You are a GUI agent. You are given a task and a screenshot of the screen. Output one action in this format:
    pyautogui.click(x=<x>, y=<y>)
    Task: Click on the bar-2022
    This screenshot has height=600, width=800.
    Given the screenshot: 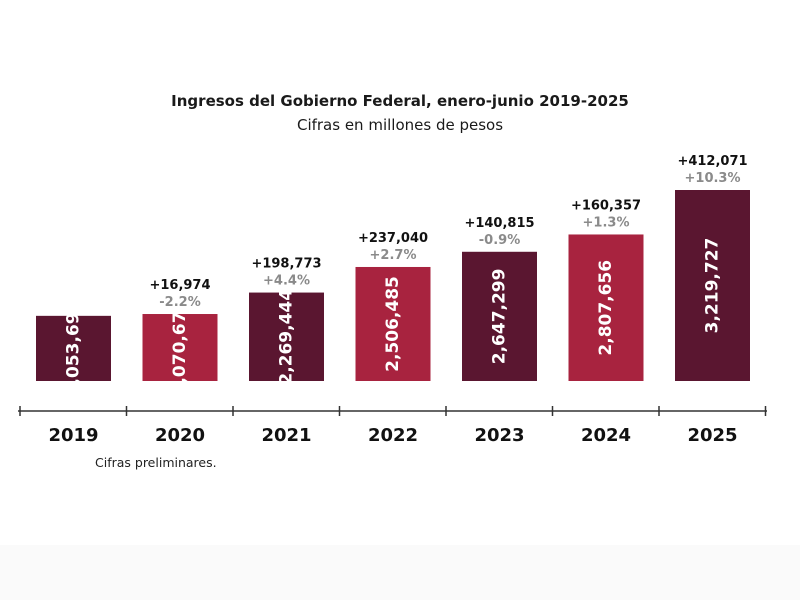 What is the action you would take?
    pyautogui.click(x=393, y=323)
    